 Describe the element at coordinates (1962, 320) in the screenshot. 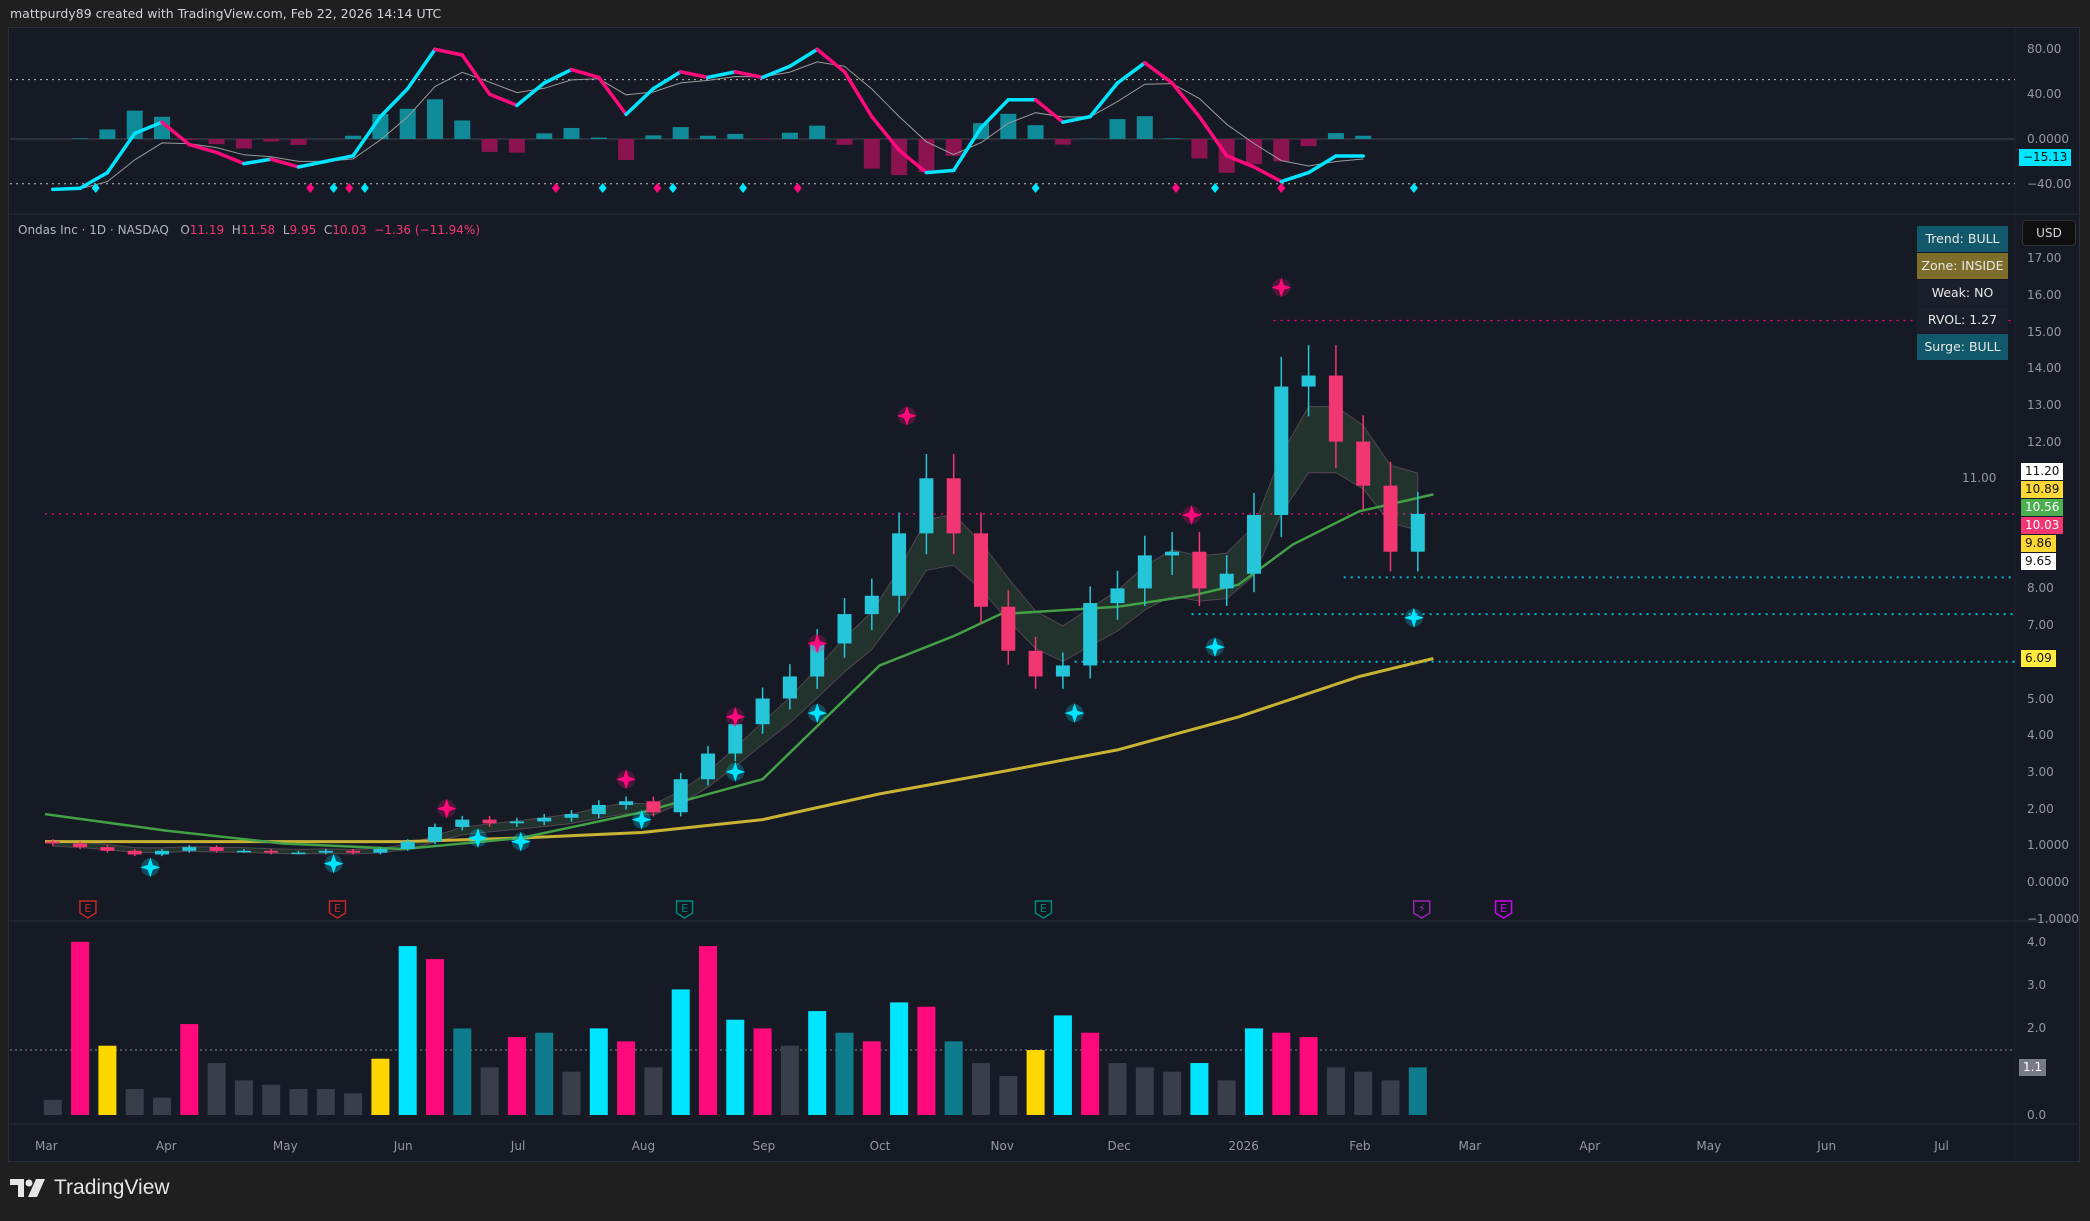

I see `status-rvol: RVOL: 1.27` at that location.